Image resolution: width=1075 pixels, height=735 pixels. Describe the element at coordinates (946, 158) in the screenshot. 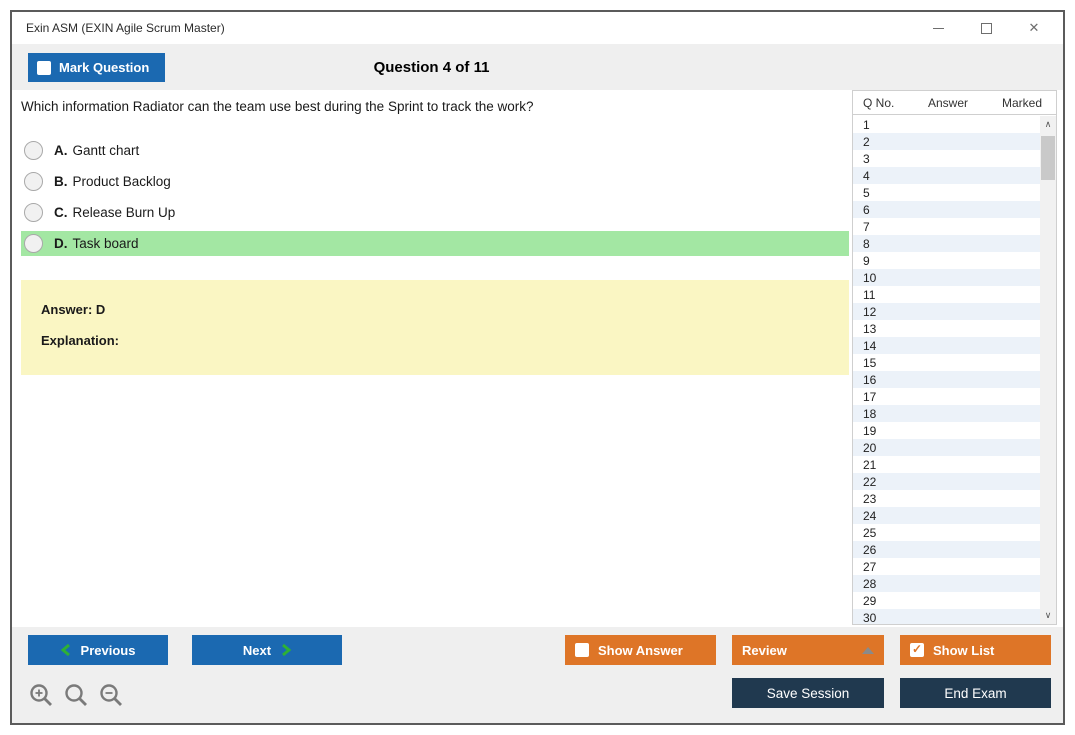

I see `question-list-row: 3` at that location.